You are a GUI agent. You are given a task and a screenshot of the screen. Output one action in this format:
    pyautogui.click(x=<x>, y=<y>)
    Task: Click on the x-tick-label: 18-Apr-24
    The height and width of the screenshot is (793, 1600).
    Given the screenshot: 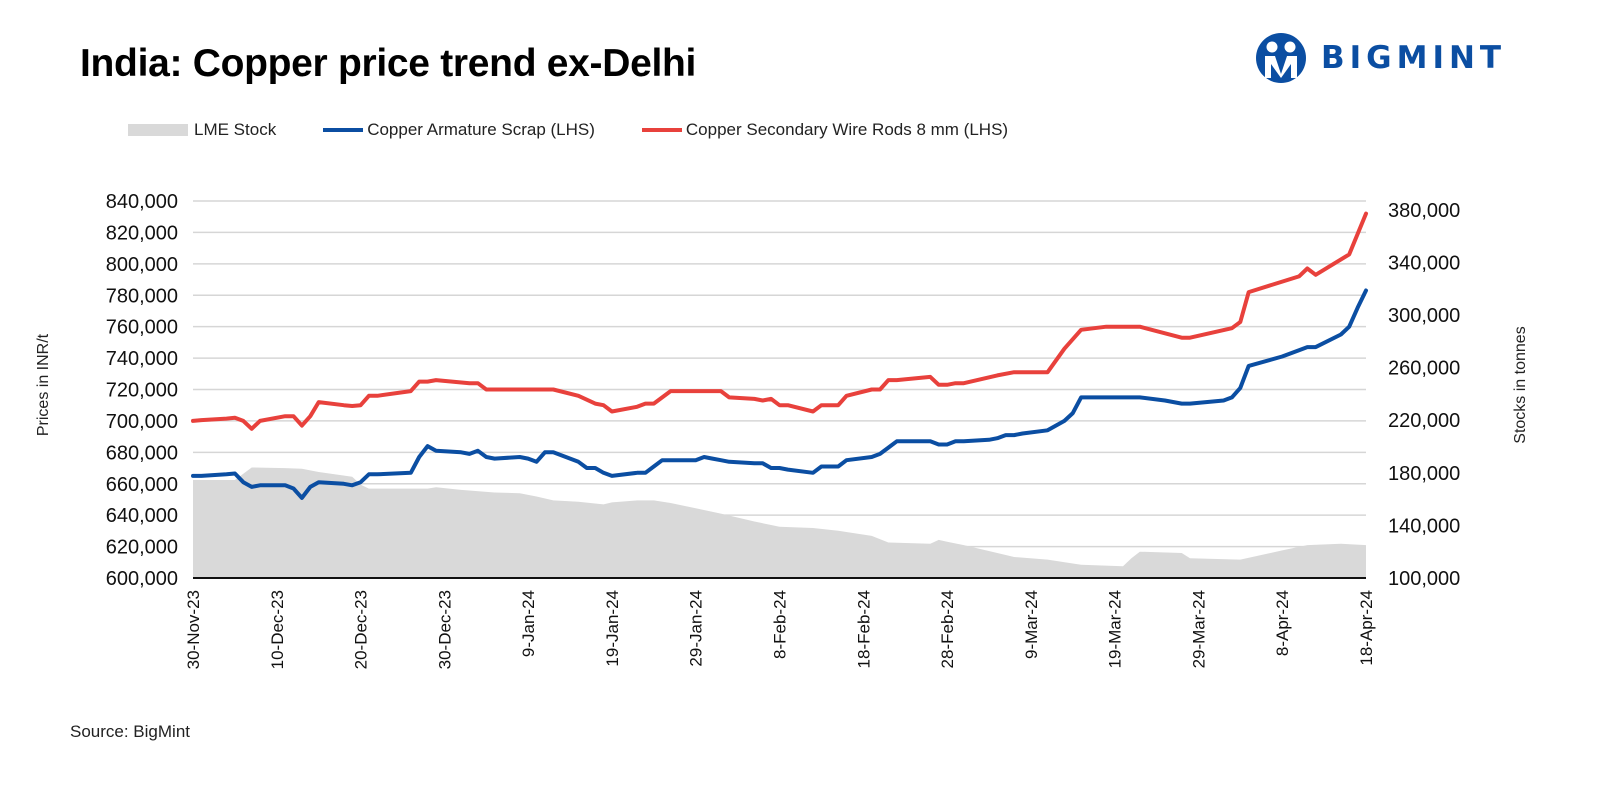 What is the action you would take?
    pyautogui.click(x=1366, y=628)
    